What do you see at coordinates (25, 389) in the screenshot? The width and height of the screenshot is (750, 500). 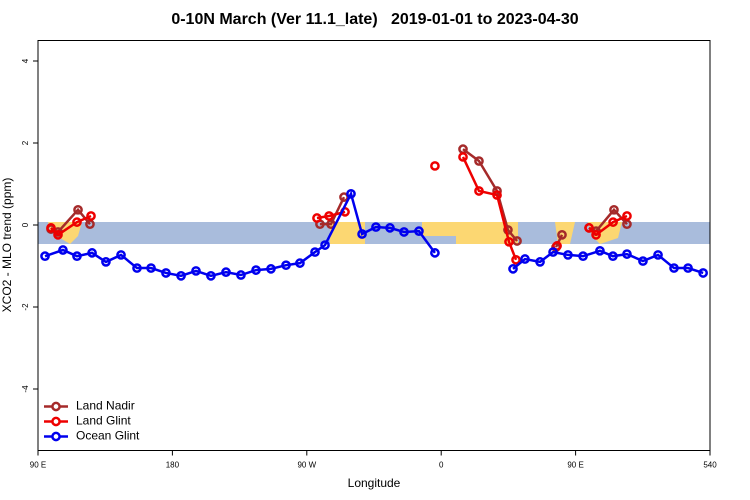 I see `y-tick-label: -4` at bounding box center [25, 389].